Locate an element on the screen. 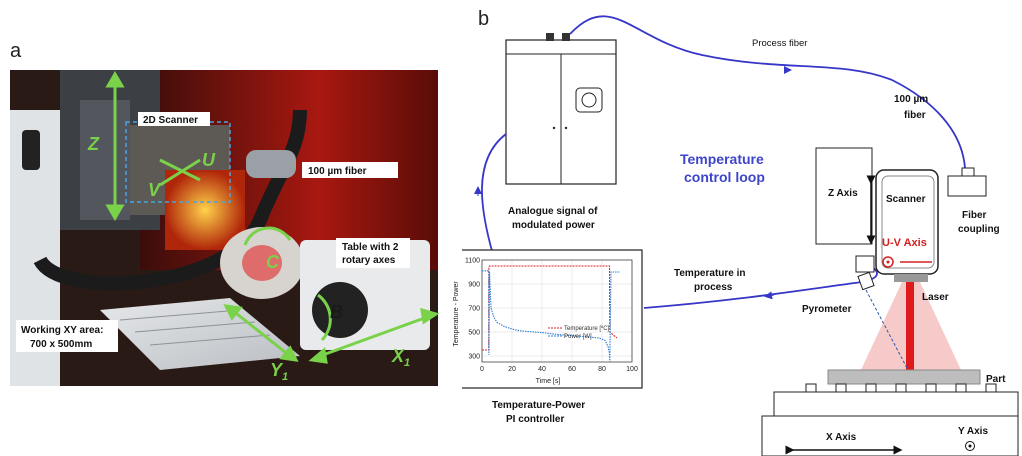  fiber-coupling-line1: Fiber is located at coordinates (974, 215).